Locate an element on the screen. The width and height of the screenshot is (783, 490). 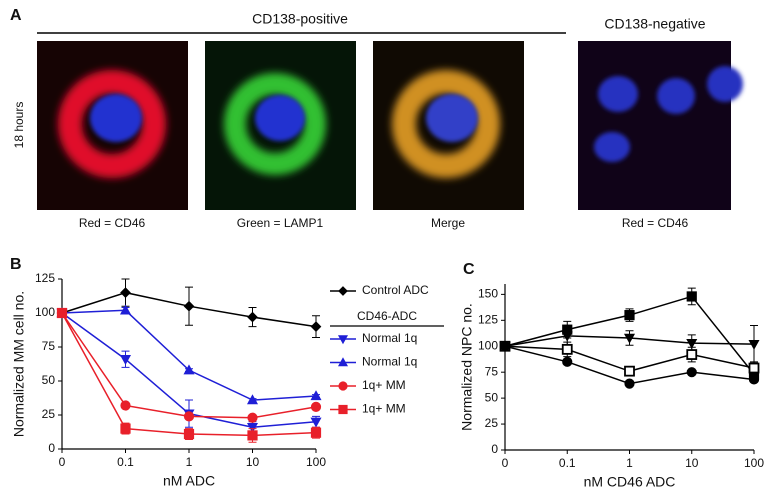
group-header: CD138-negative is located at coordinates (654, 24).